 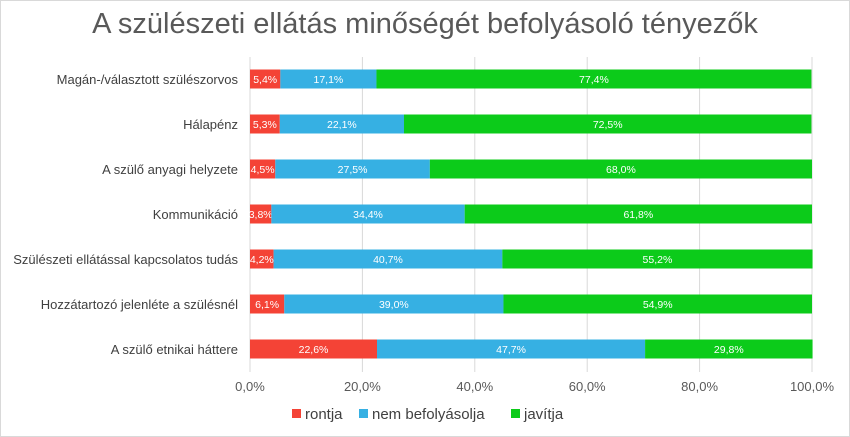 I want to click on data-label: 55,2%, so click(x=658, y=260).